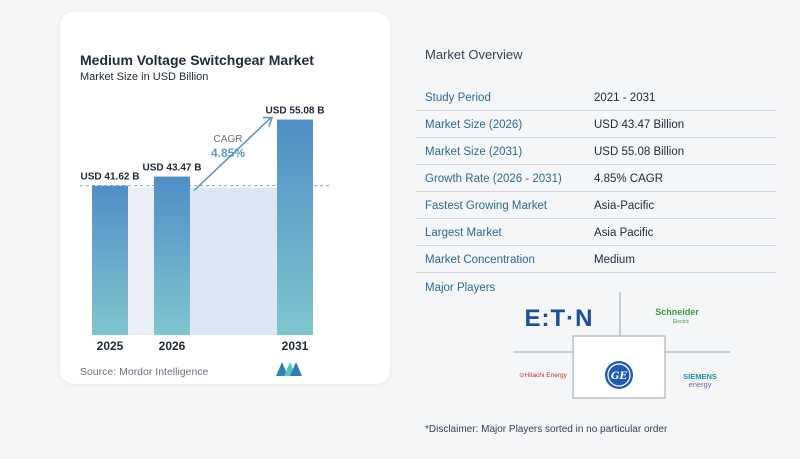 This screenshot has height=459, width=800. What do you see at coordinates (458, 98) in the screenshot?
I see `row-label: Study Period` at bounding box center [458, 98].